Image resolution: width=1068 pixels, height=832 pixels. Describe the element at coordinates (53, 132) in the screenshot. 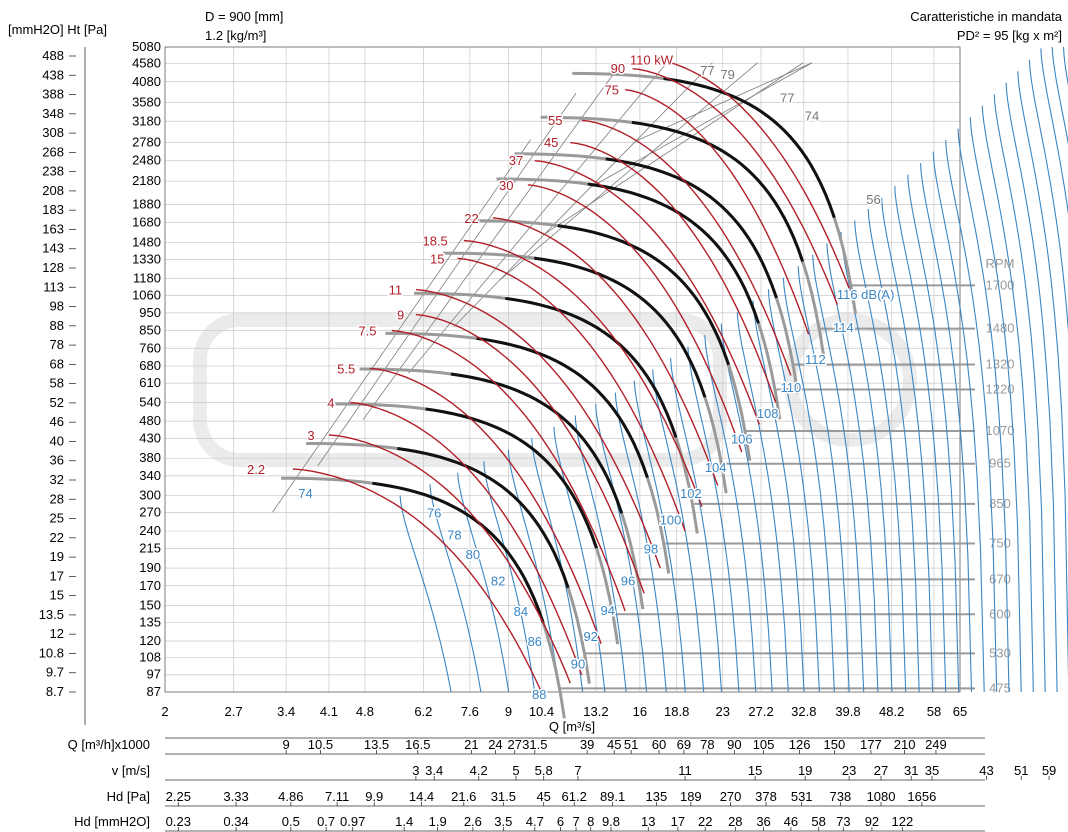

I see `y-tick-label-mm: 308` at that location.